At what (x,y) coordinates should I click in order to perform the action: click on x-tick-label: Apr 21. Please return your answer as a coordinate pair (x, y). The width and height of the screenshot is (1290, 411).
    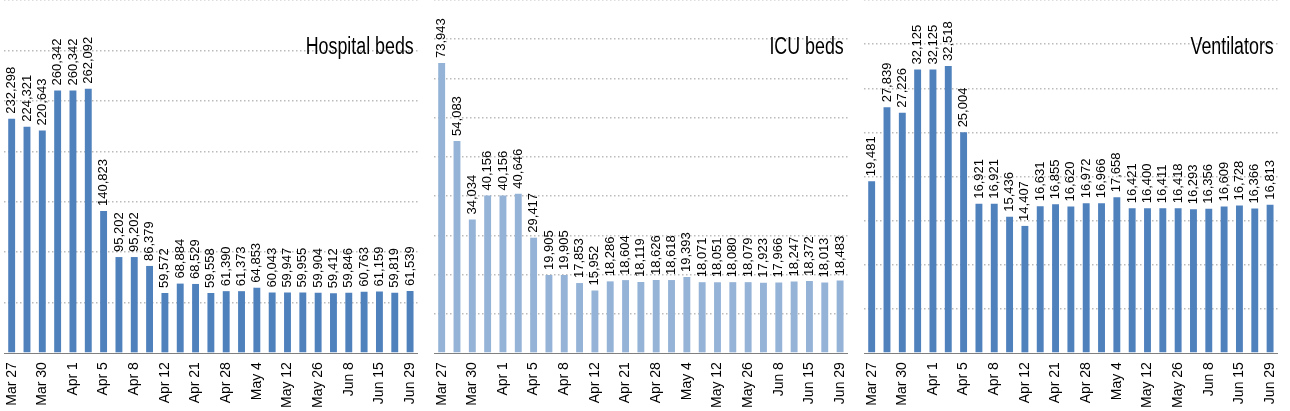
    Looking at the image, I should click on (624, 382).